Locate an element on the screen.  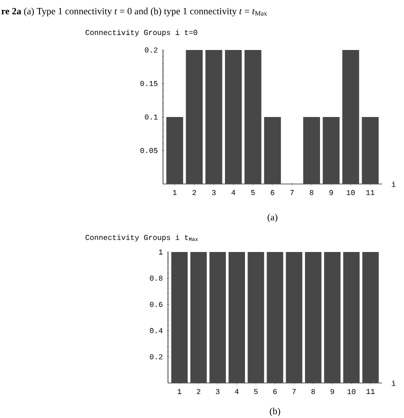
text: (a) is located at coordinates (273, 218).